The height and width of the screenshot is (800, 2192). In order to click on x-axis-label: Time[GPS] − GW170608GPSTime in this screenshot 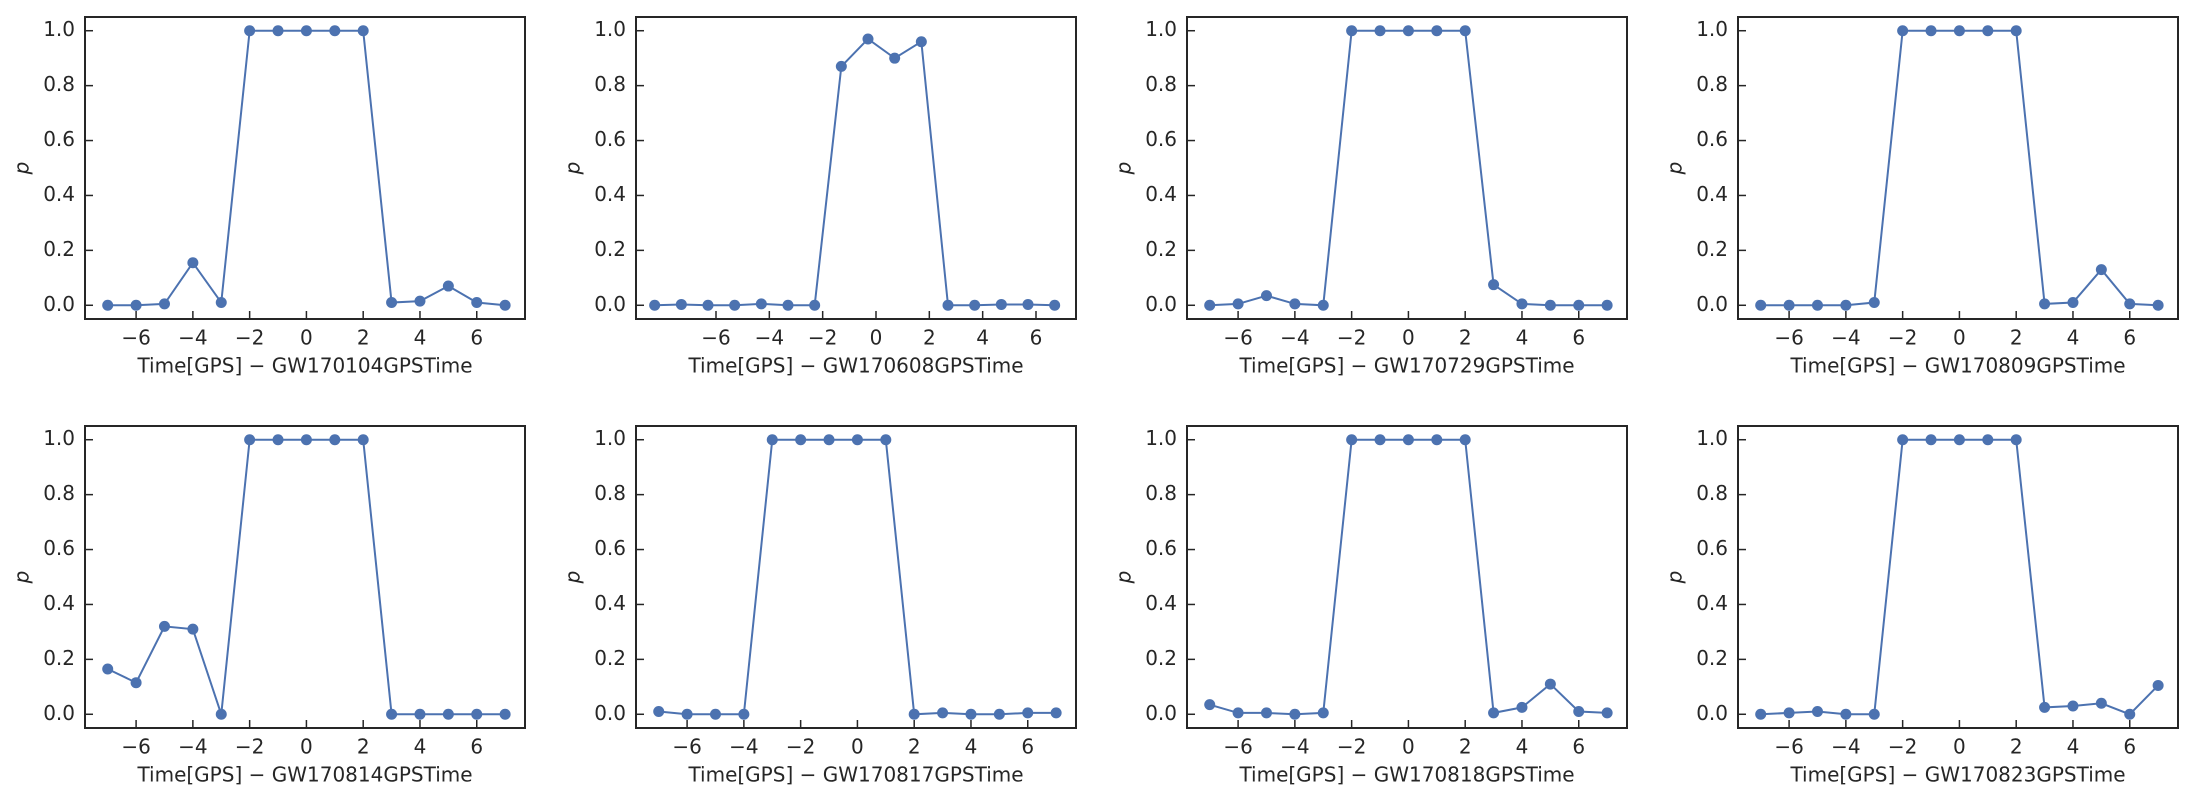, I will do `click(855, 366)`.